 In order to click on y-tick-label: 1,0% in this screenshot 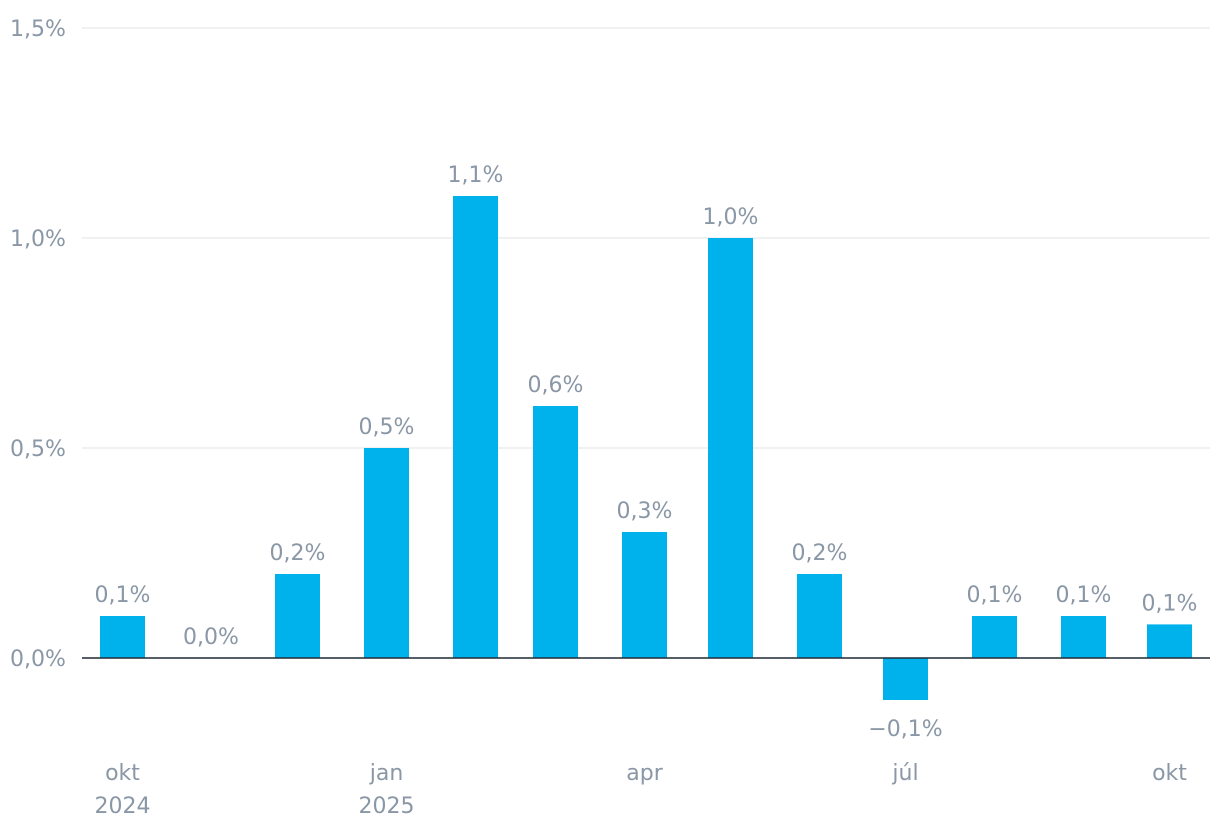, I will do `click(38, 239)`.